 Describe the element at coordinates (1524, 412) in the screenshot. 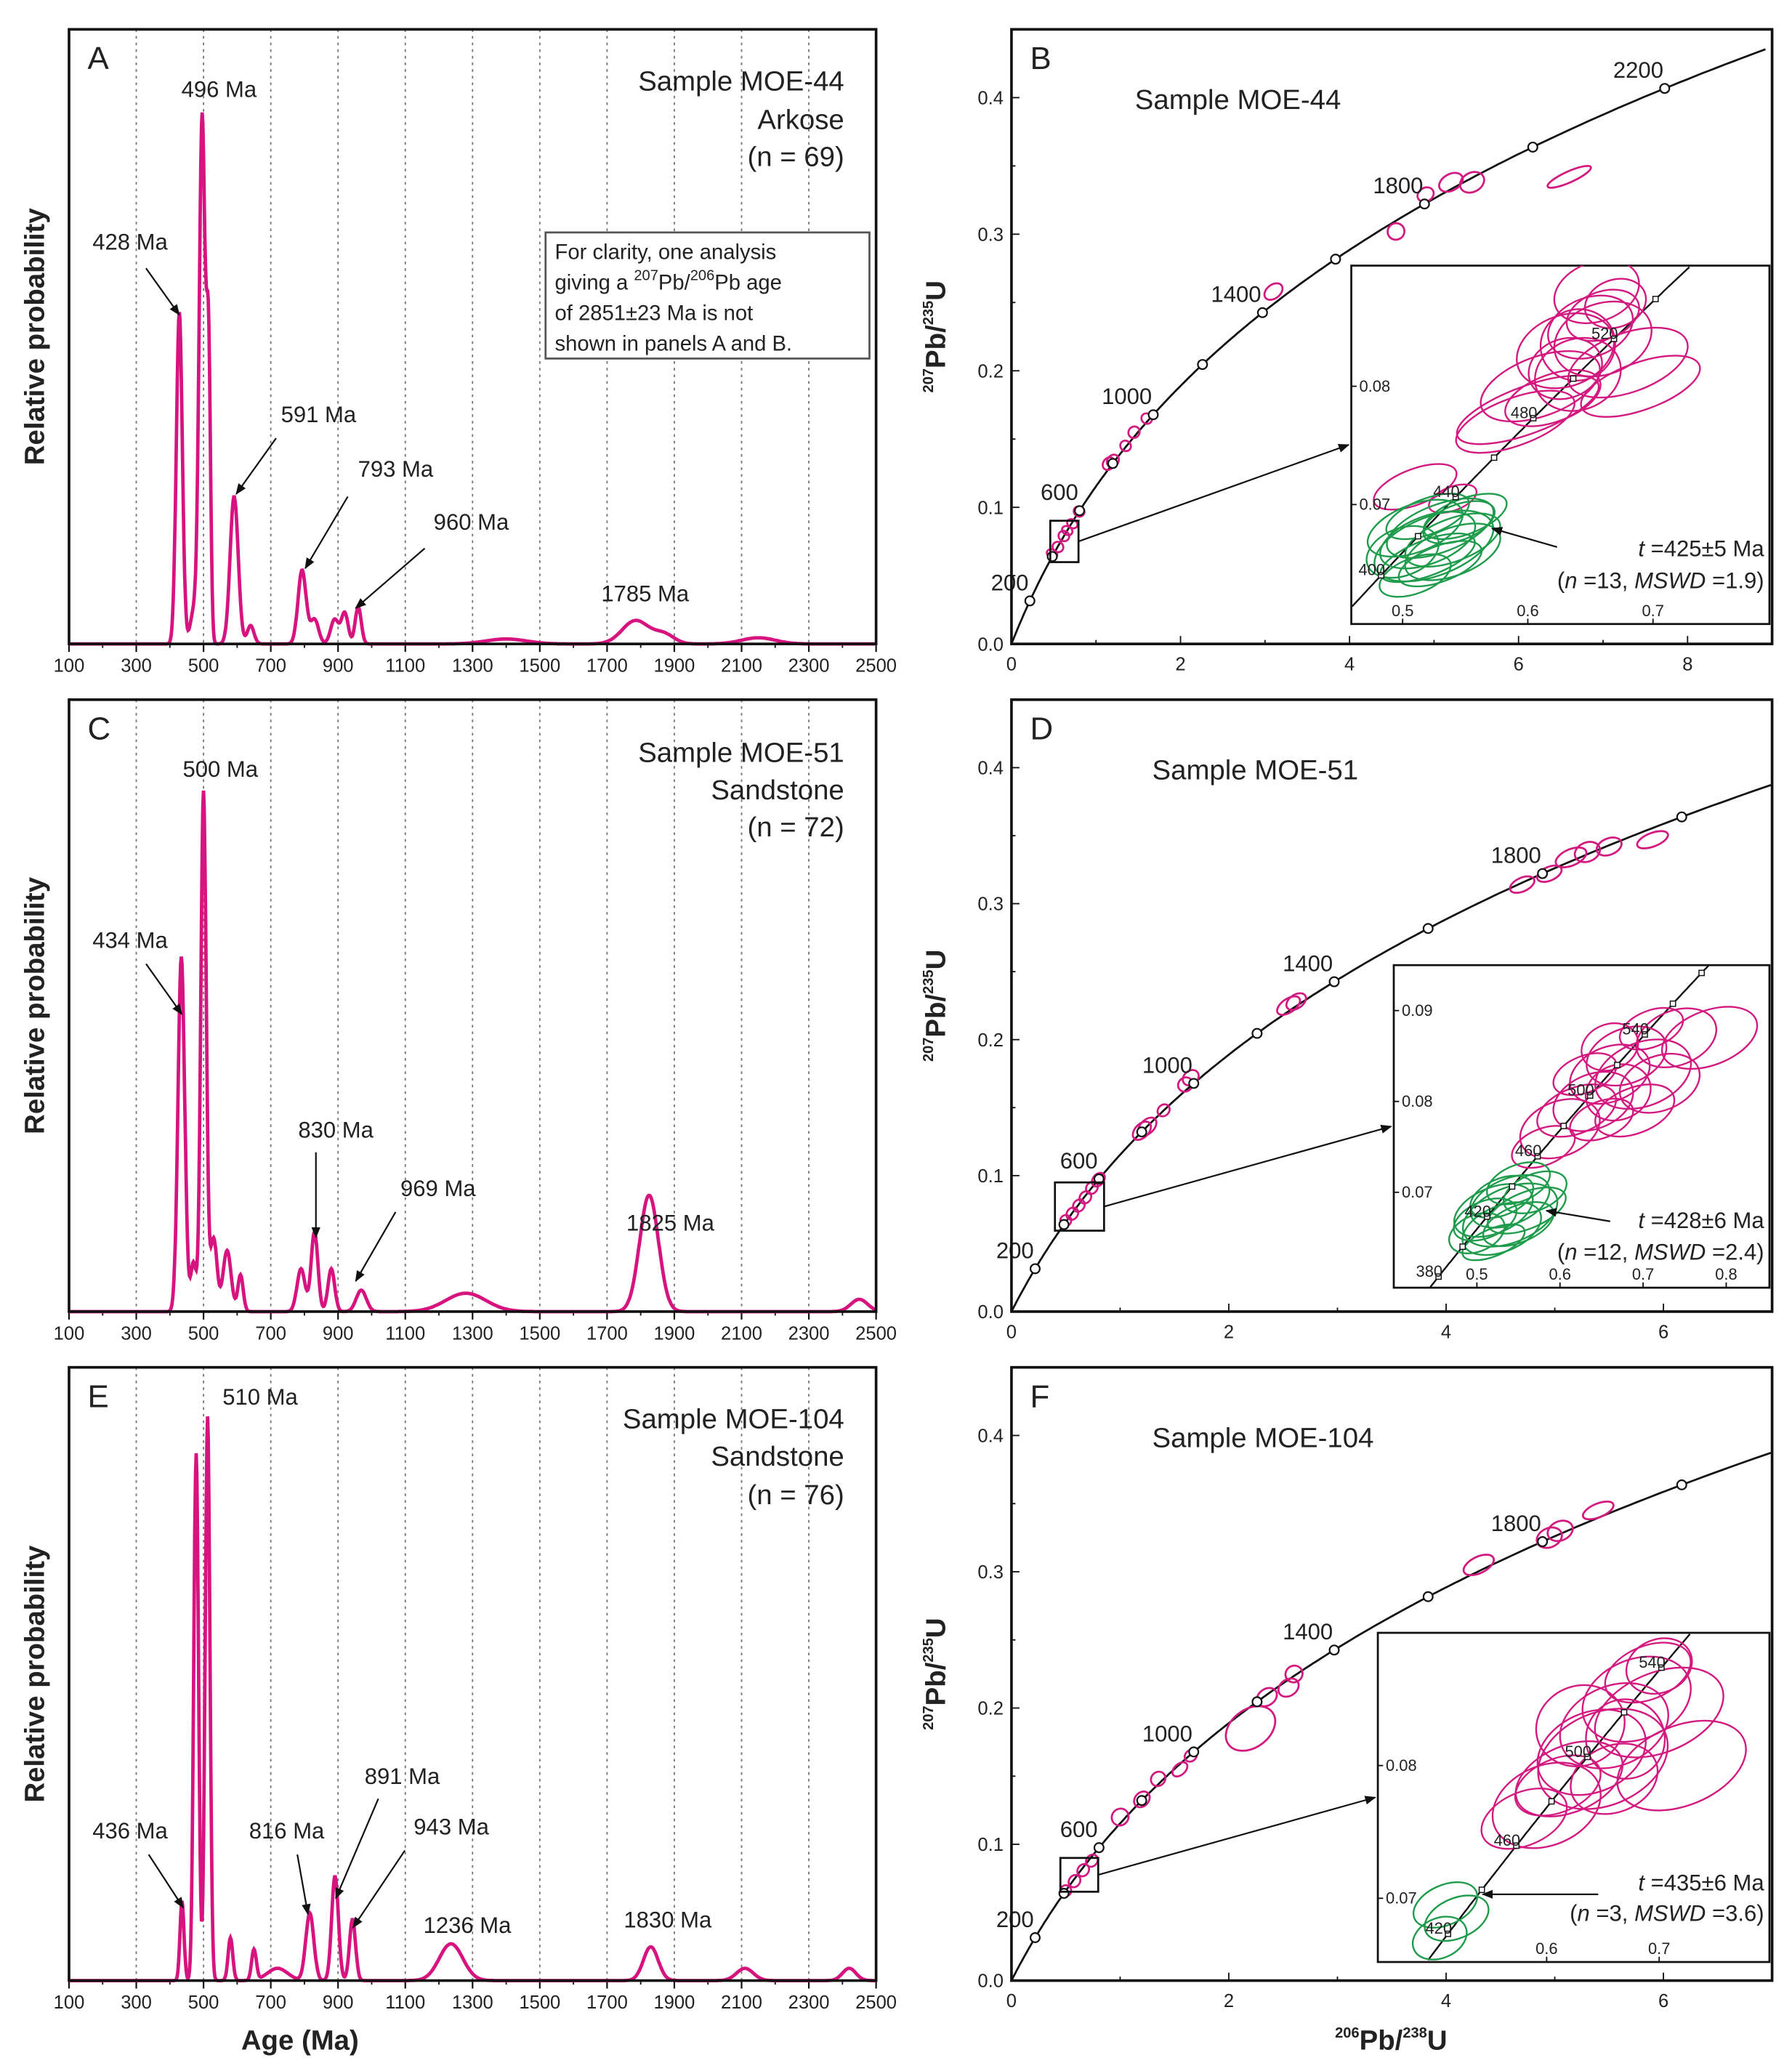

I see `inset-age-label: 480` at that location.